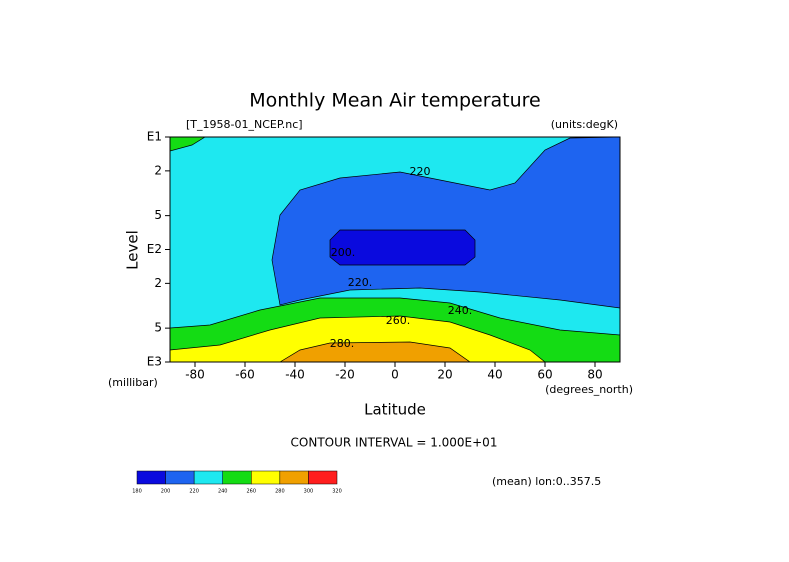 This screenshot has width=789, height=562. What do you see at coordinates (494, 375) in the screenshot?
I see `x-tick-label: 40` at bounding box center [494, 375].